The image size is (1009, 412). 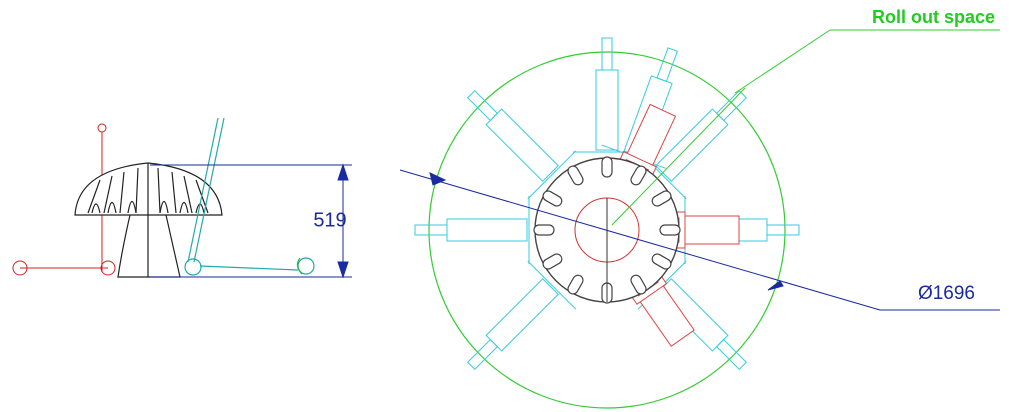 What do you see at coordinates (329, 220) in the screenshot?
I see `height-label: 519` at bounding box center [329, 220].